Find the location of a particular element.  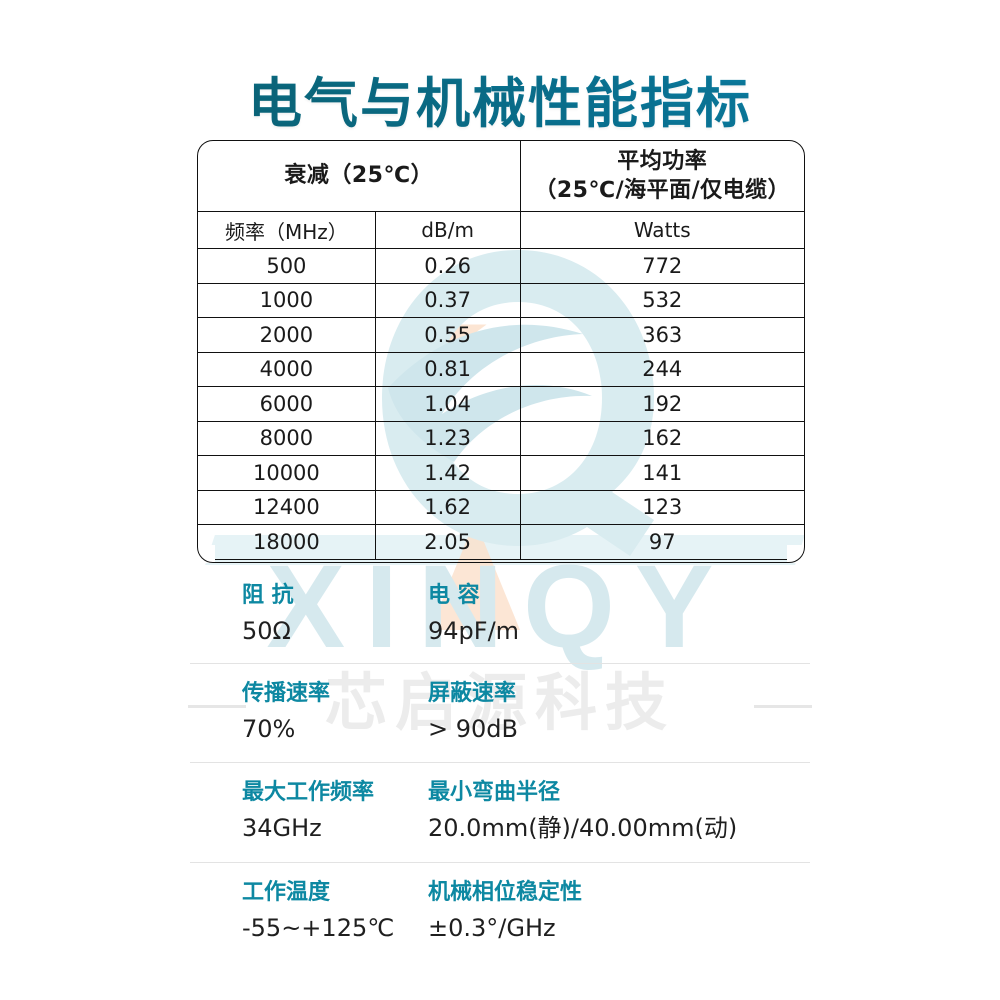

spec-value: 70% is located at coordinates (269, 728).